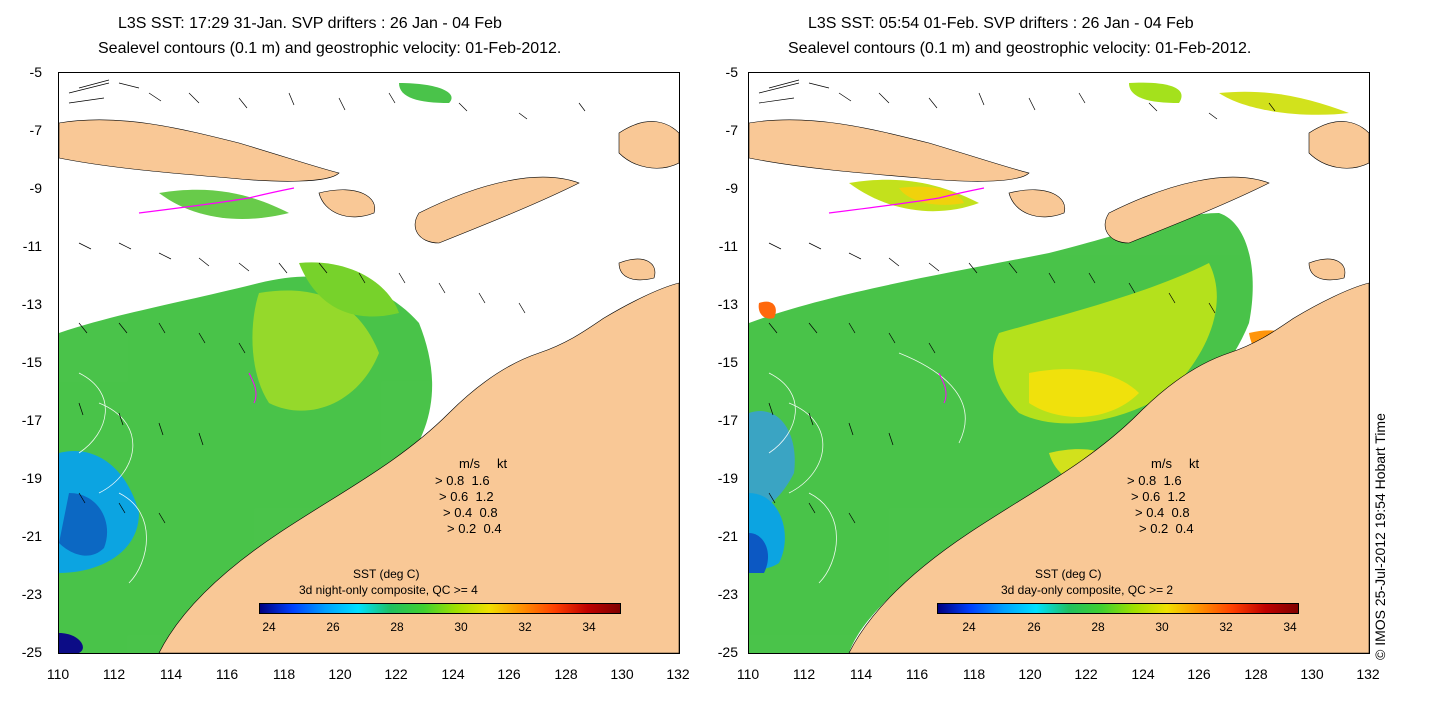 The height and width of the screenshot is (720, 1440). Describe the element at coordinates (35, 72) in the screenshot. I see `left-y-tick: -5` at that location.